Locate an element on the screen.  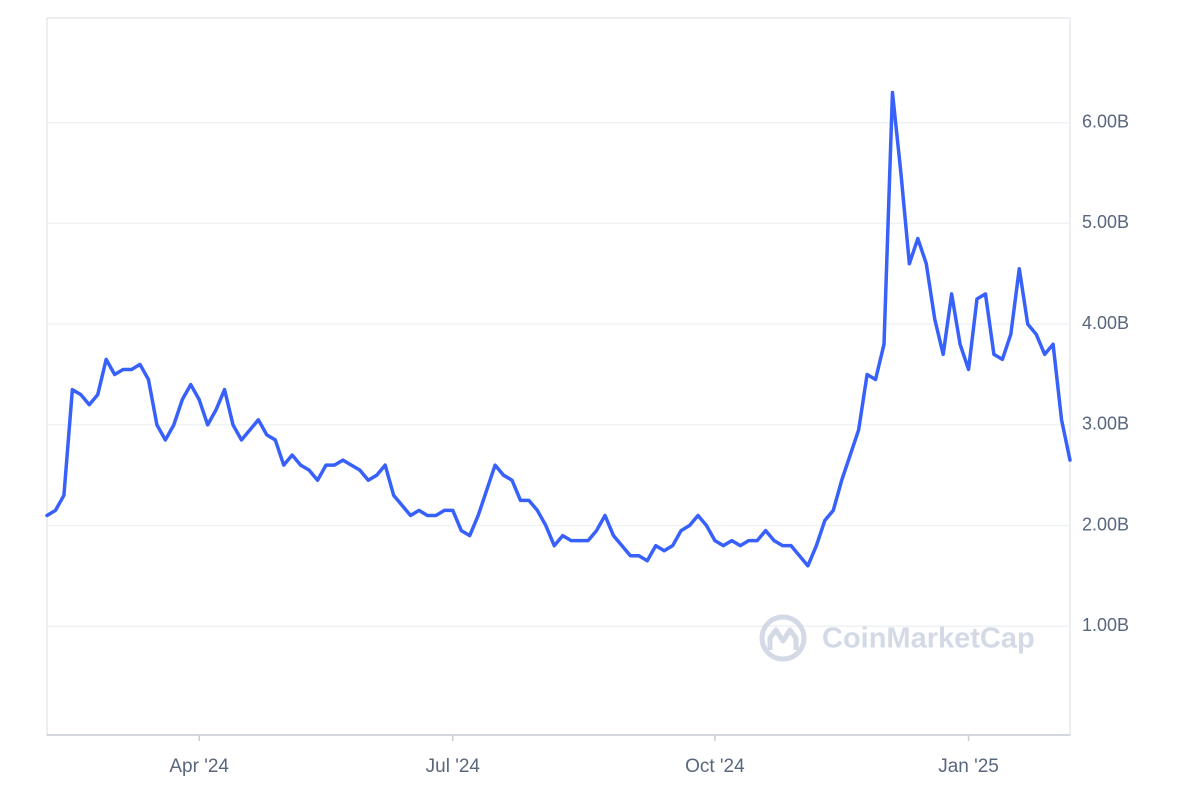
y-tick-label: 6.00B is located at coordinates (1105, 121).